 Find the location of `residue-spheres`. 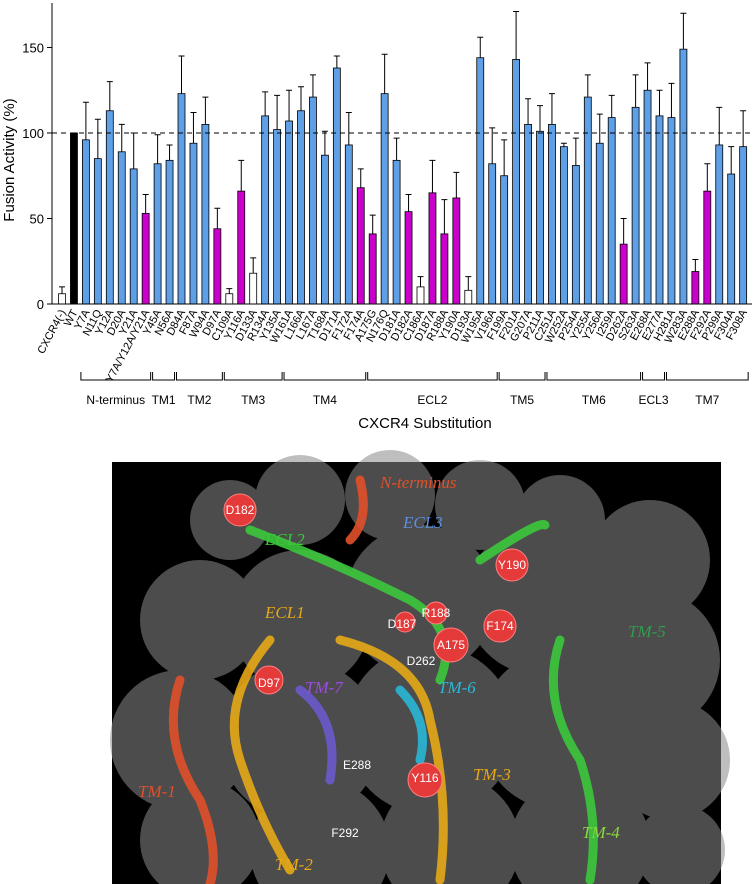

residue-spheres is located at coordinates (376, 645).